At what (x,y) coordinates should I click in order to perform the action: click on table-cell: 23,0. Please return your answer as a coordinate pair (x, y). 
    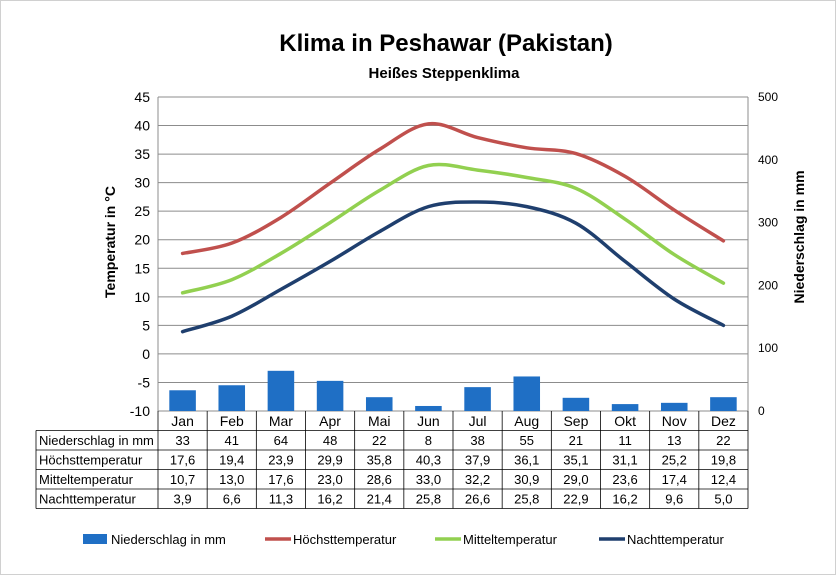
    Looking at the image, I should click on (329, 479).